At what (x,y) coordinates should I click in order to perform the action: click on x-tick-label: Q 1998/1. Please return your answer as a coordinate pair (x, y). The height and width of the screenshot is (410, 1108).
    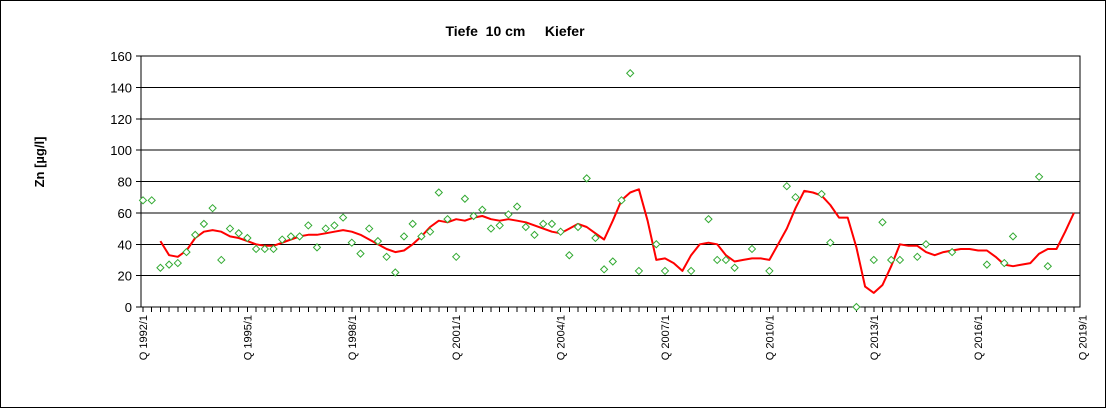
    Looking at the image, I should click on (353, 337).